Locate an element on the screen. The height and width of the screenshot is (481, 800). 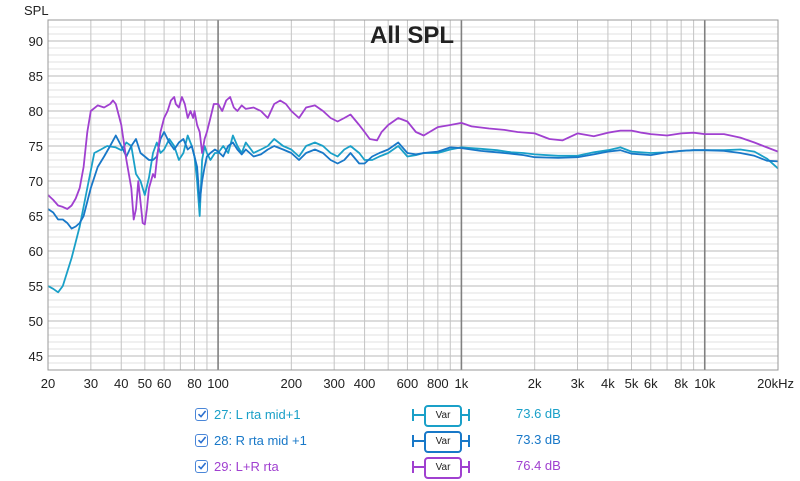
x-tick-label: 800 is located at coordinates (438, 383).